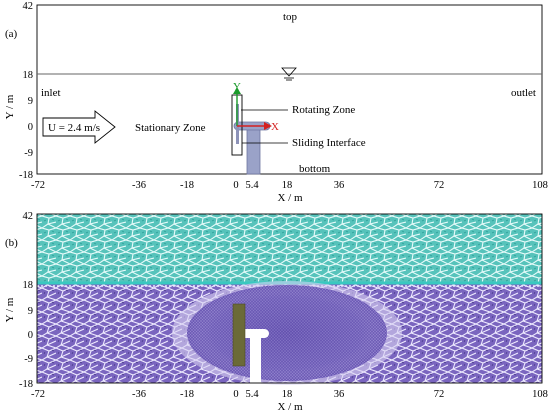 The image size is (550, 417). I want to click on inlet-label: inlet, so click(51, 93).